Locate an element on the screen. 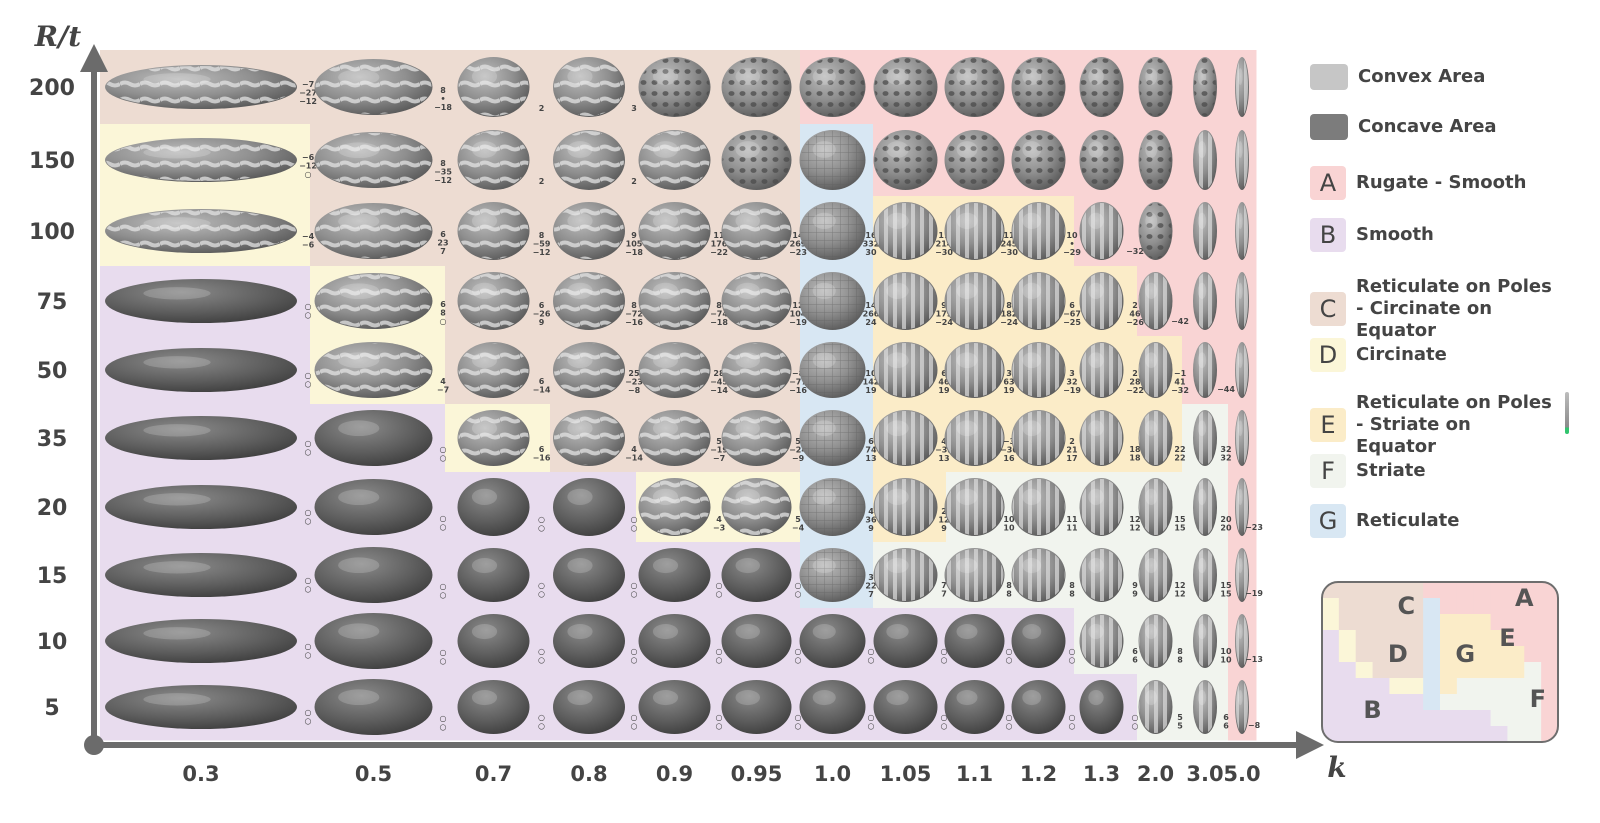  scroll-indicator is located at coordinates (1567, 413).